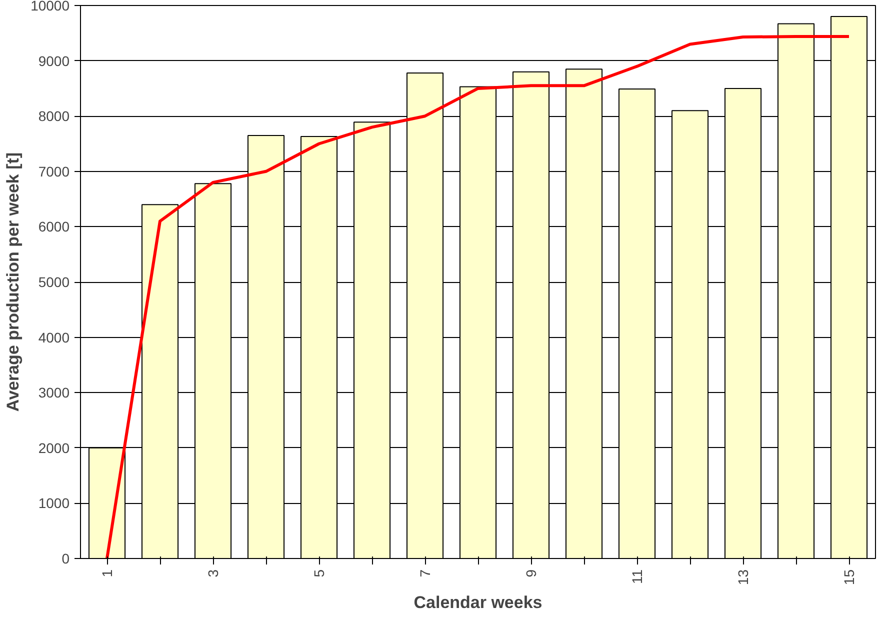  Describe the element at coordinates (66, 558) in the screenshot. I see `y-tick-label: 0` at that location.